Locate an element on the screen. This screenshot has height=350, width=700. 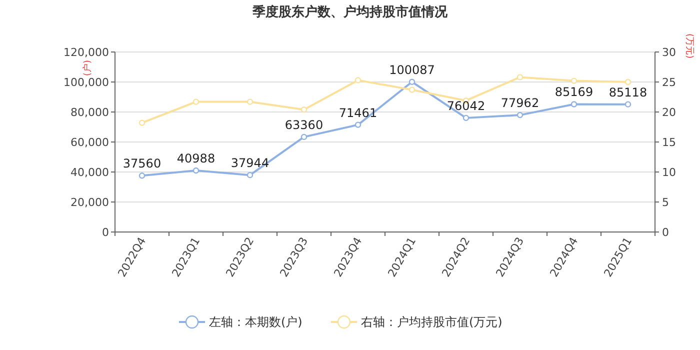
y-tick-label: 0 is located at coordinates (105, 232).